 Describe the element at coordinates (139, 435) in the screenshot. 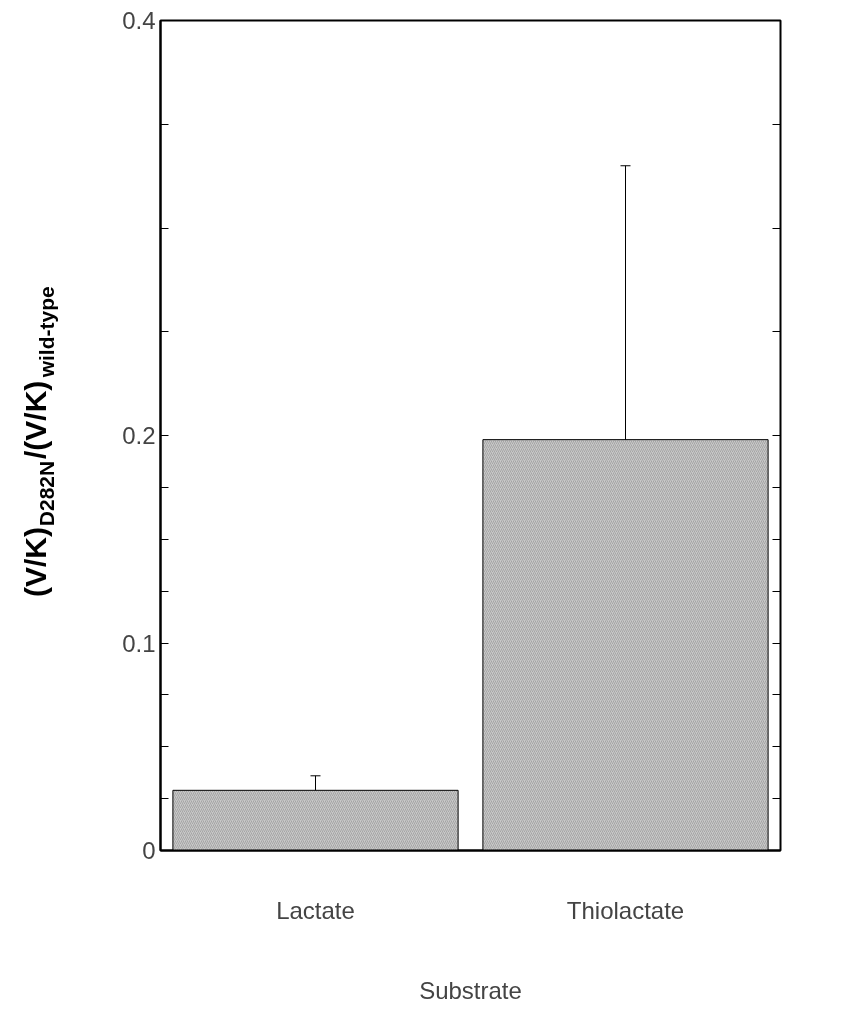

I see `y-tick-label: 0.2` at that location.